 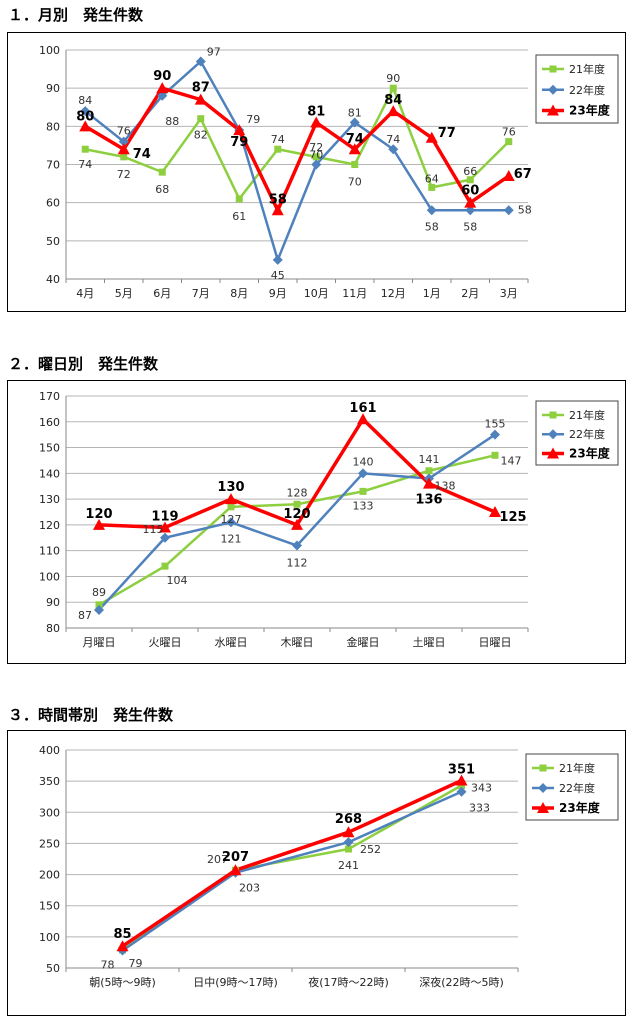 I want to click on x-tick-label: 3月, so click(x=509, y=293).